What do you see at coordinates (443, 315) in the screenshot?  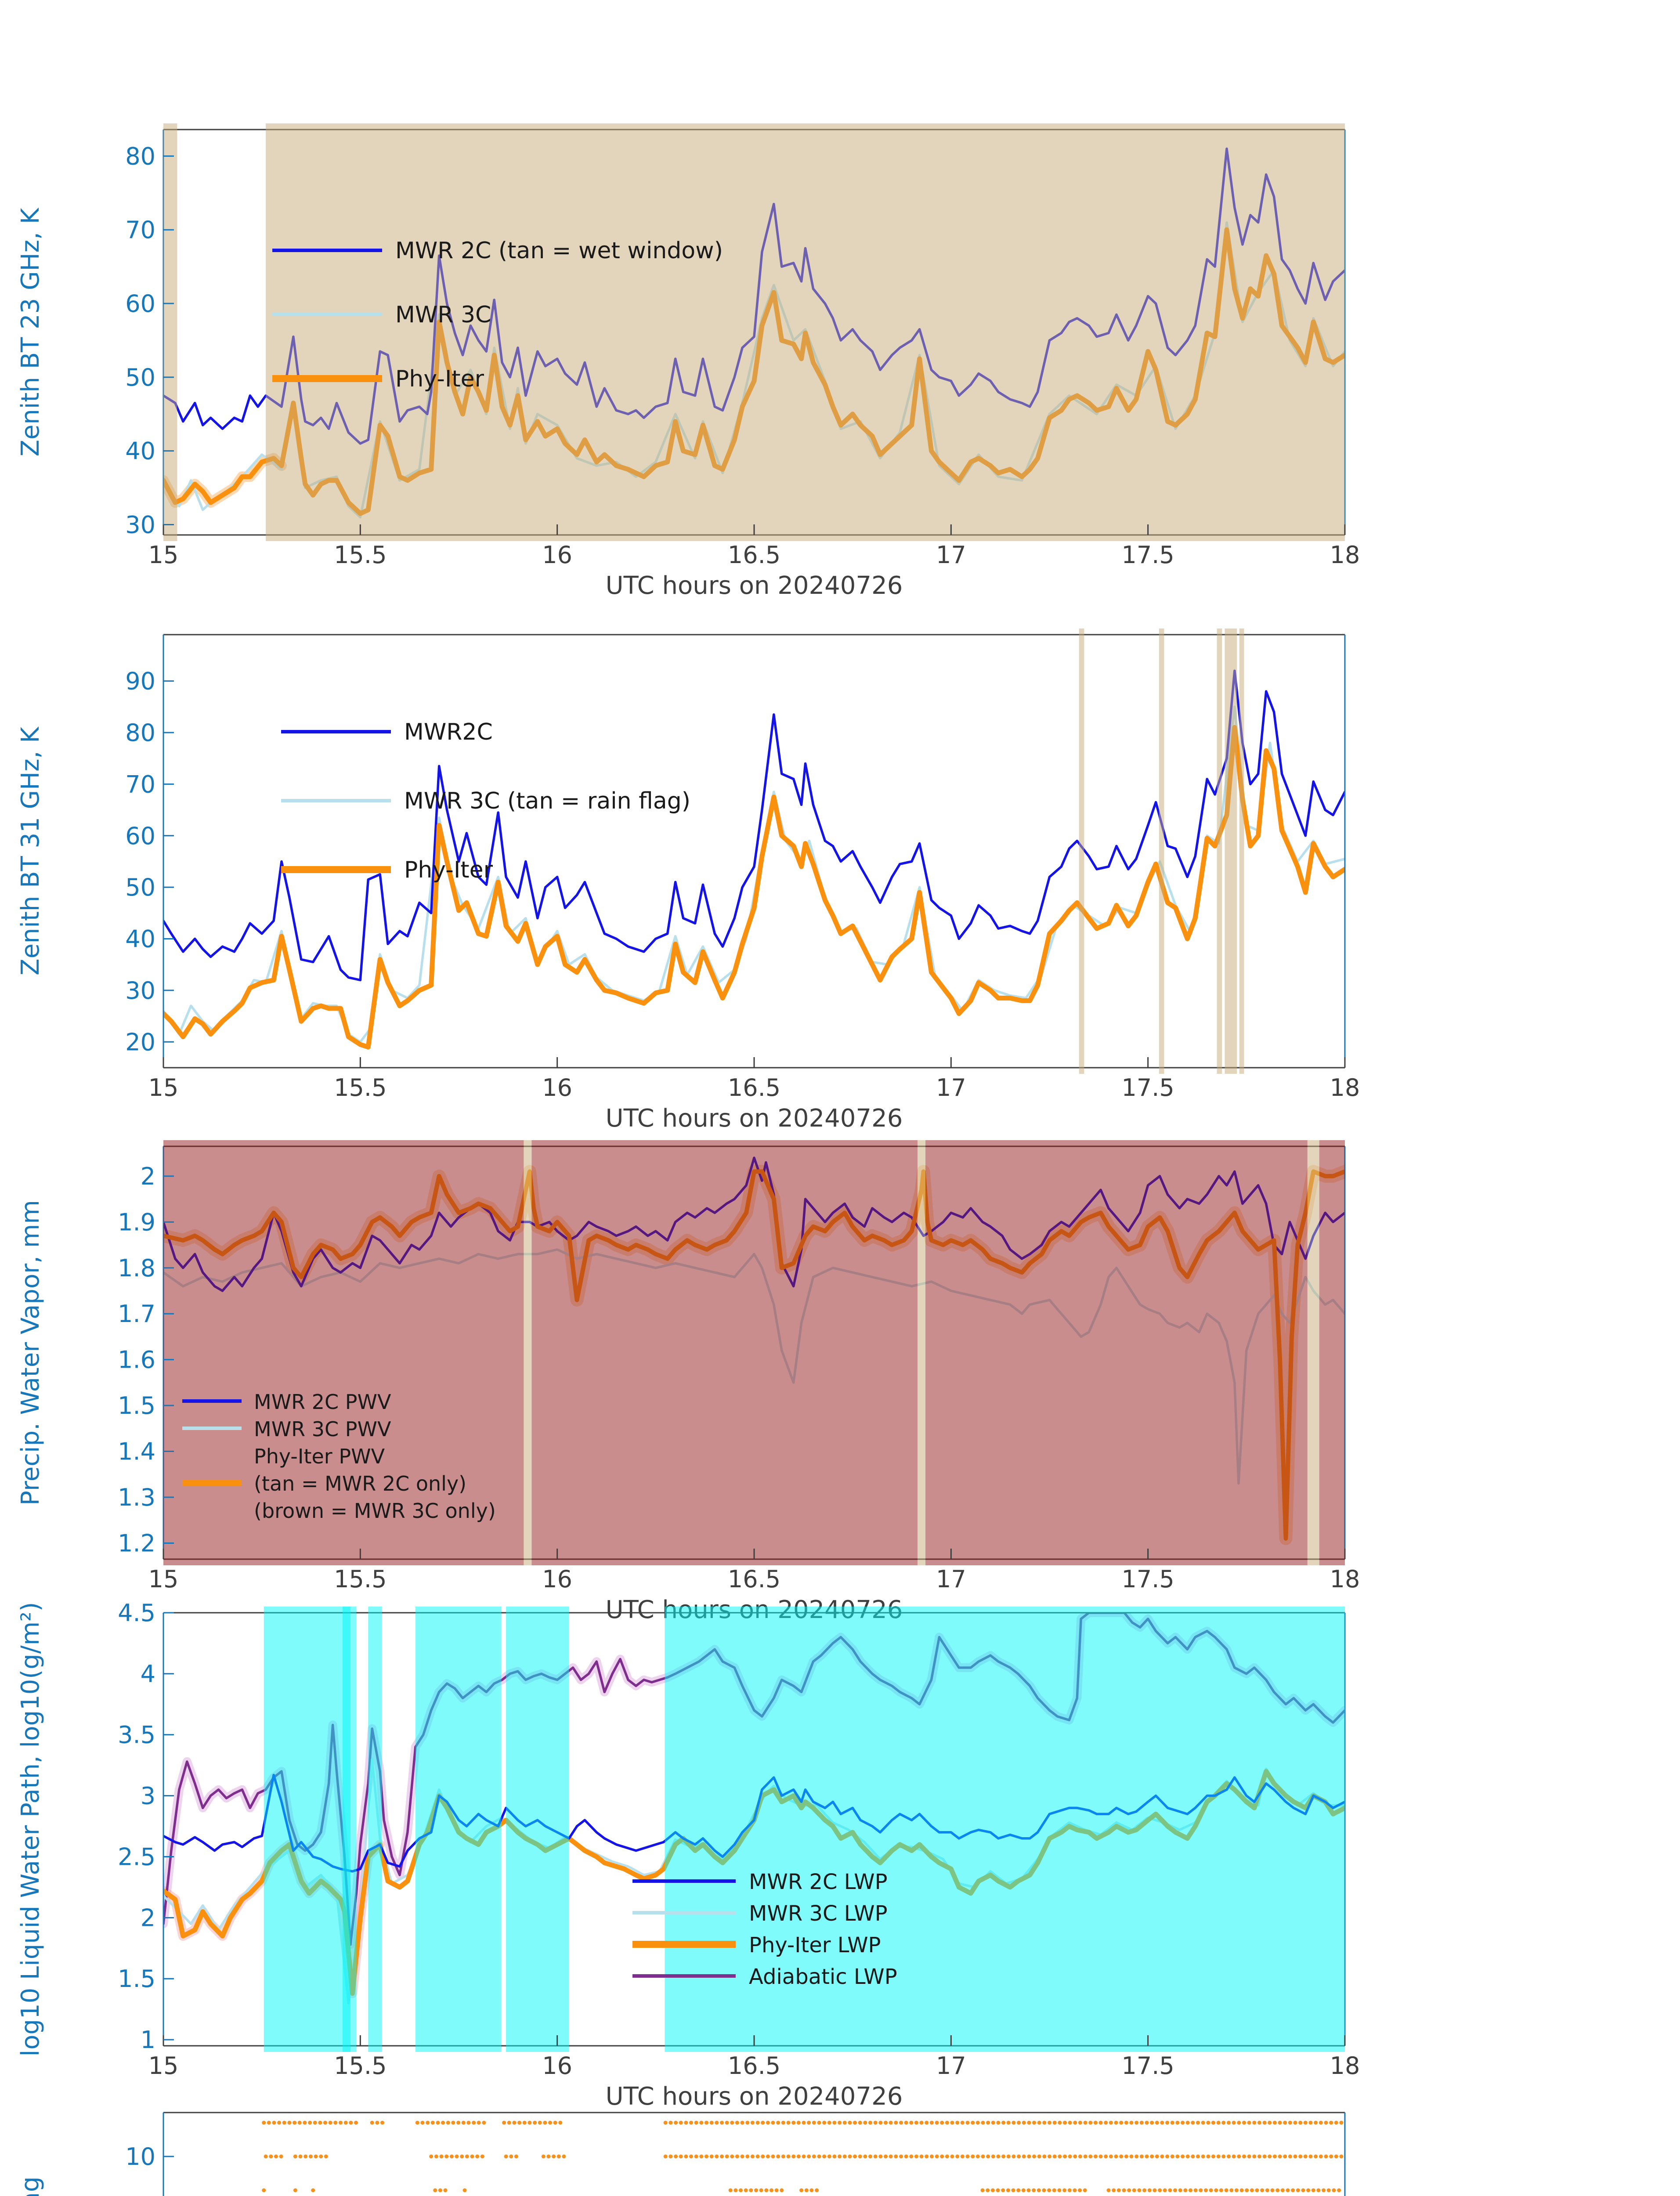 I see `legend-label: MWR 3C` at bounding box center [443, 315].